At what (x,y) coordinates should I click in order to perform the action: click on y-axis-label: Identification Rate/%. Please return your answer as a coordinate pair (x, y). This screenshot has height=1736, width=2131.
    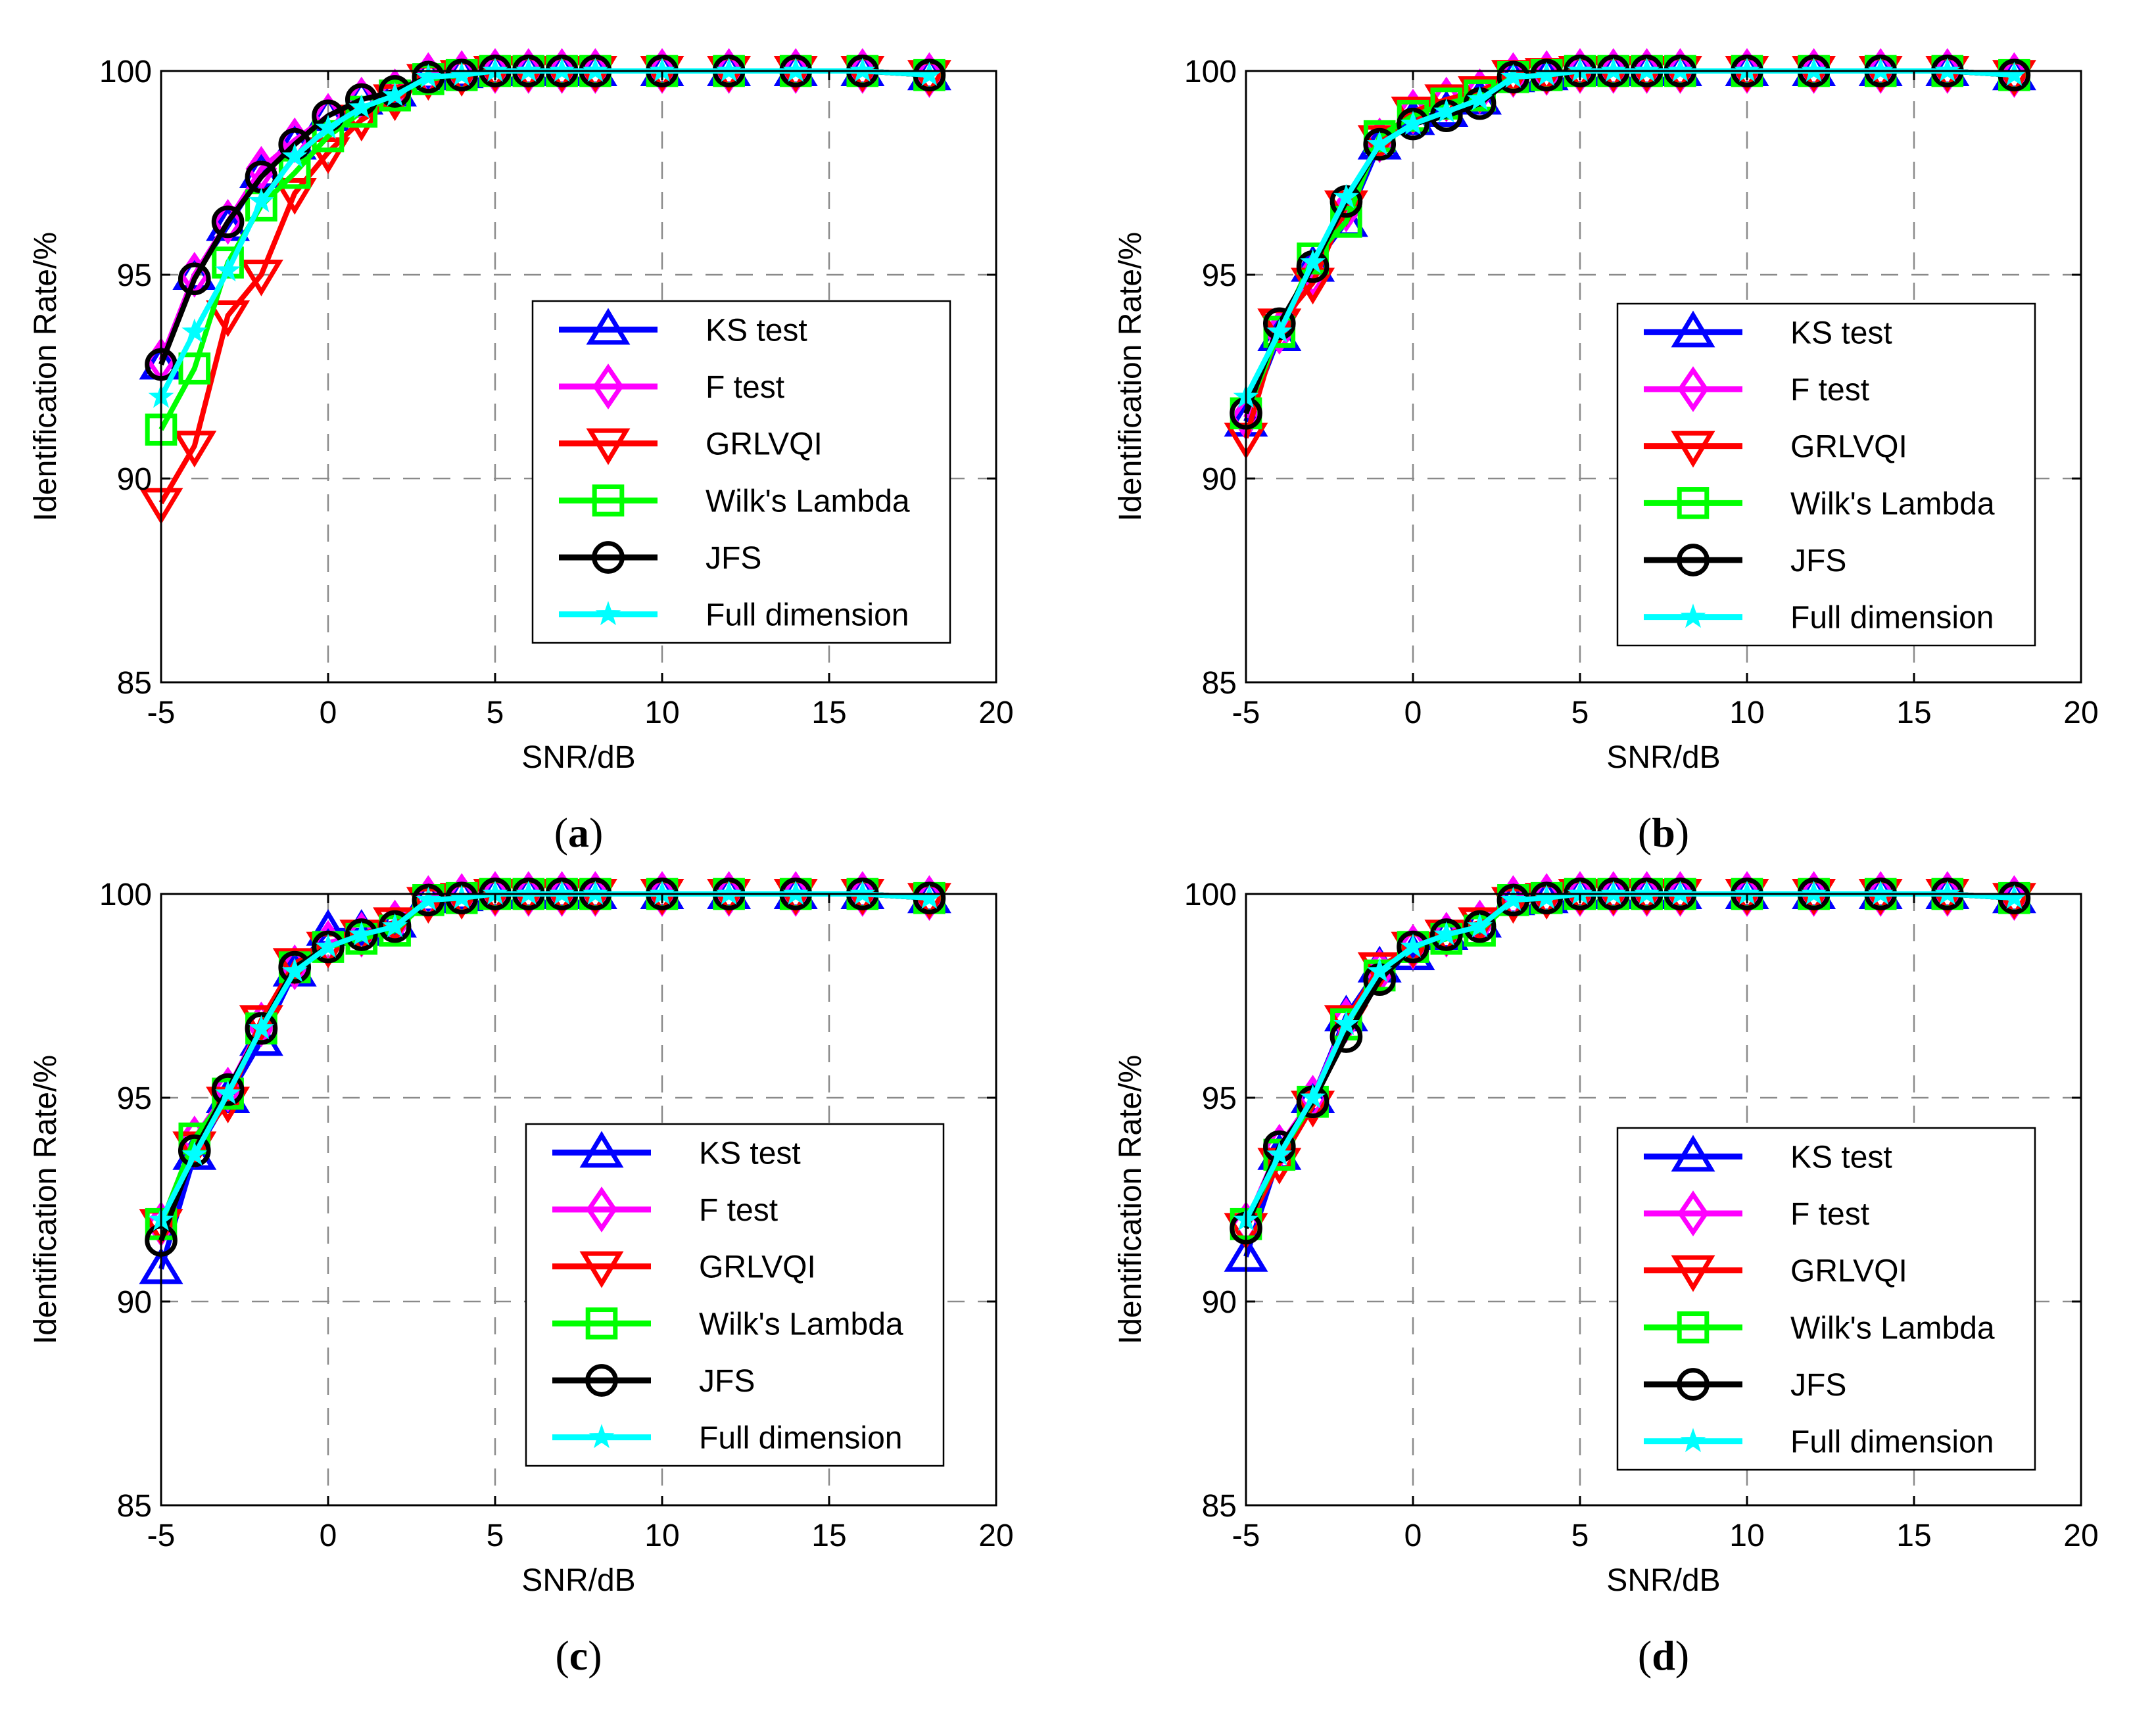
    Looking at the image, I should click on (1130, 1199).